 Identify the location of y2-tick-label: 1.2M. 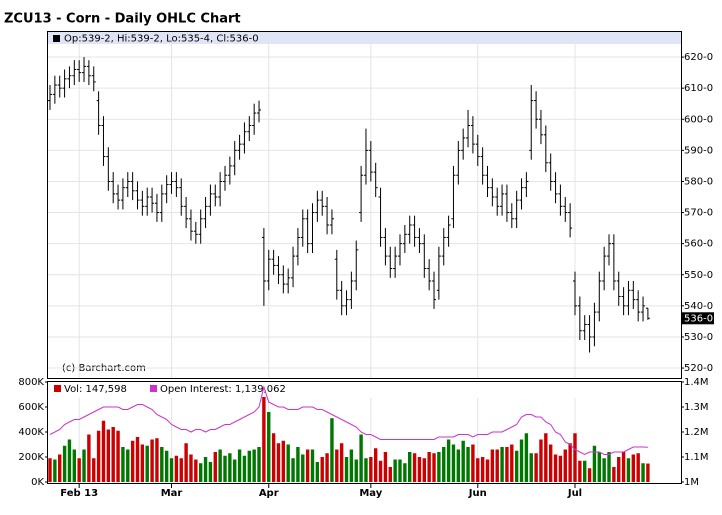
(696, 432).